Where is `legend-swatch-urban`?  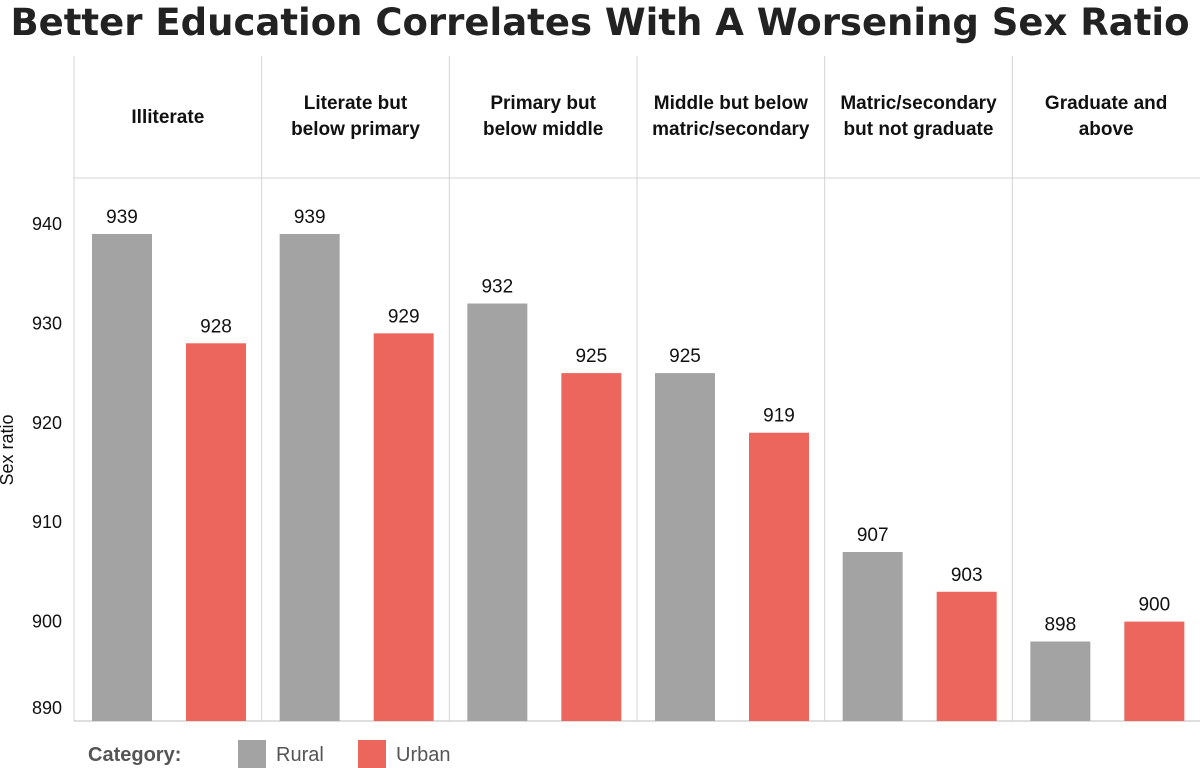
legend-swatch-urban is located at coordinates (372, 754).